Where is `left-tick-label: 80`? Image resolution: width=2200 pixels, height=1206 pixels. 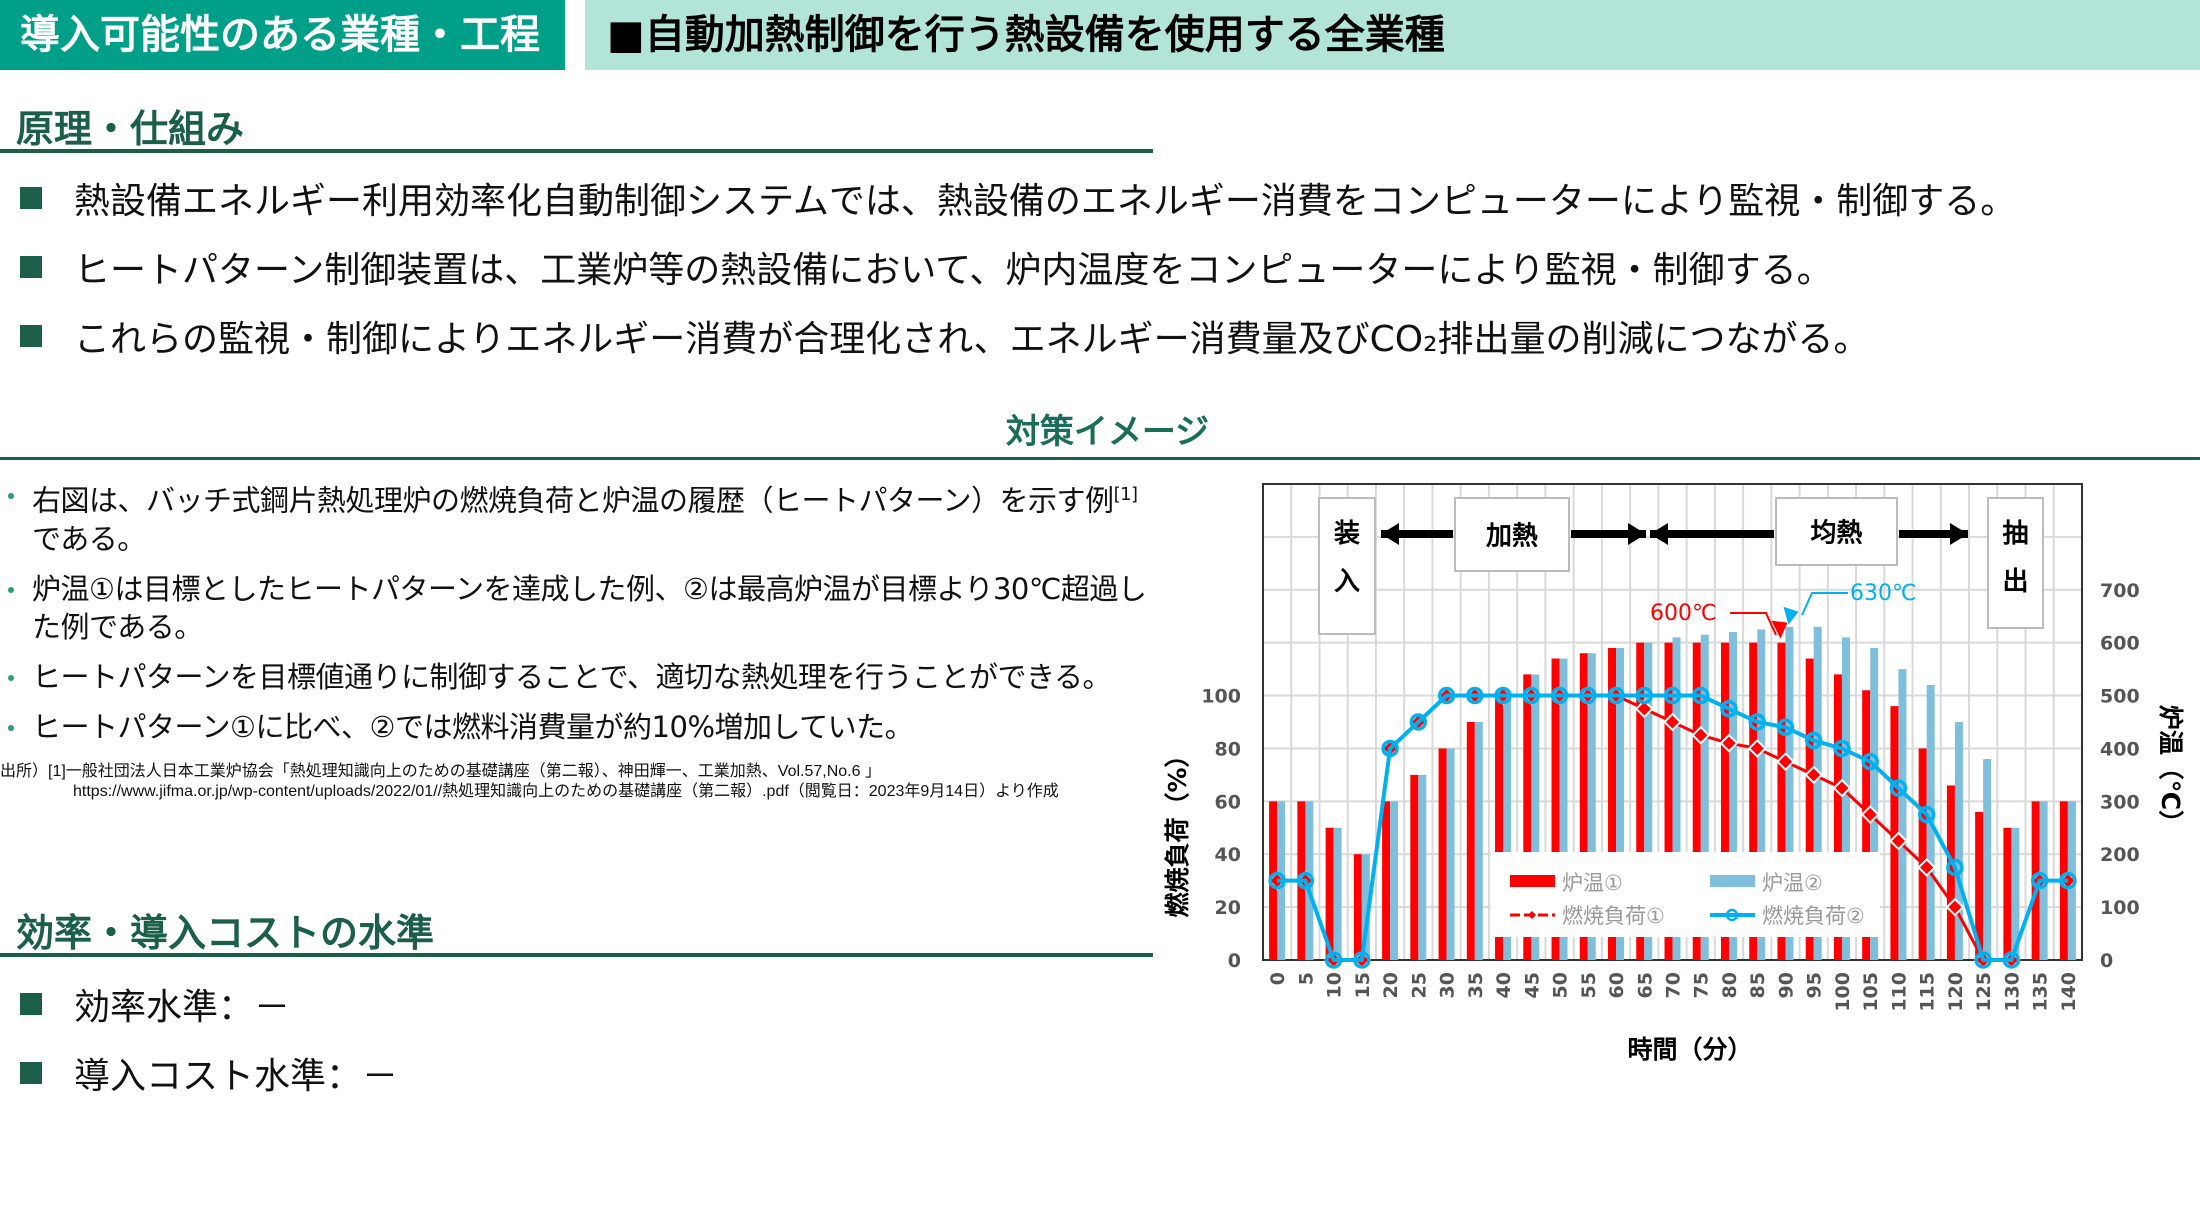
left-tick-label: 80 is located at coordinates (1228, 749).